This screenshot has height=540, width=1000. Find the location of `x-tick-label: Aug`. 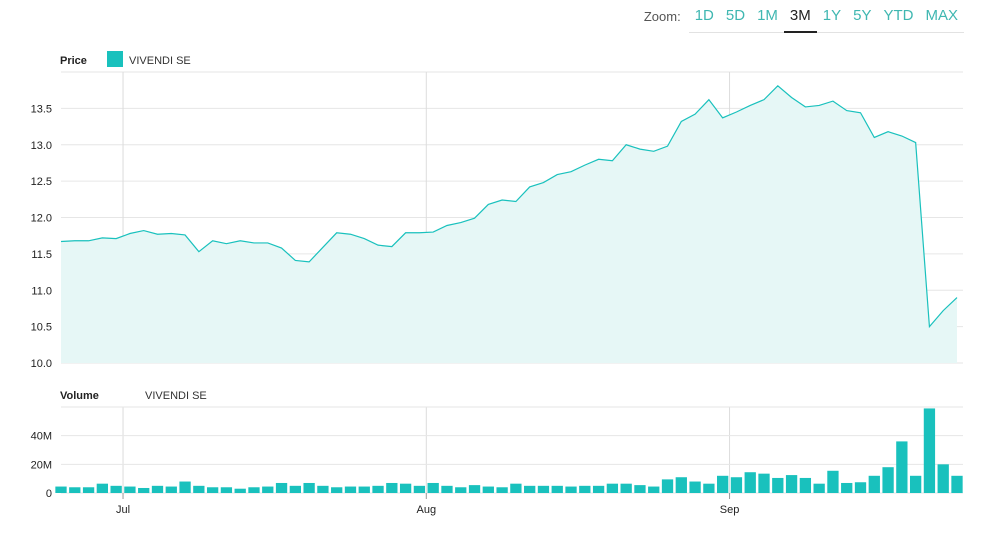

x-tick-label: Aug is located at coordinates (427, 510).